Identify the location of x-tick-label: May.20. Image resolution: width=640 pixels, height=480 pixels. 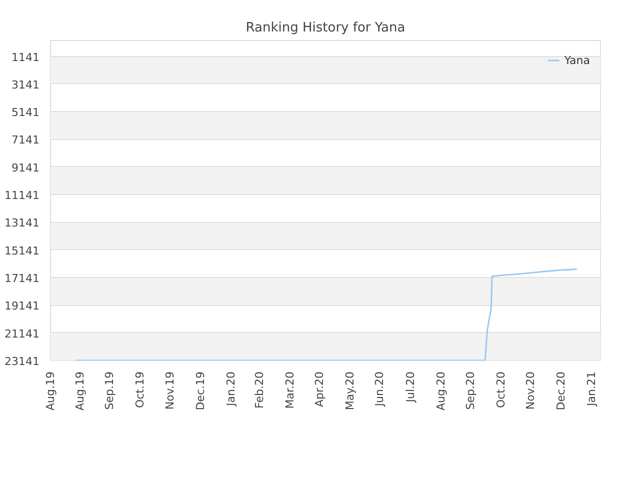
(350, 390).